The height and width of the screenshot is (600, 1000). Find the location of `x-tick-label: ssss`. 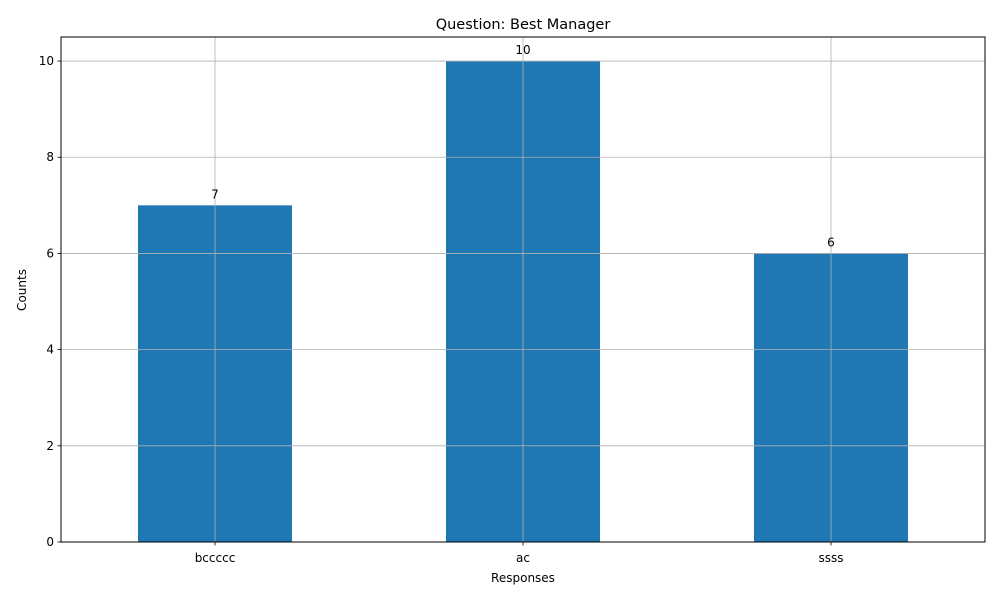

x-tick-label: ssss is located at coordinates (830, 558).